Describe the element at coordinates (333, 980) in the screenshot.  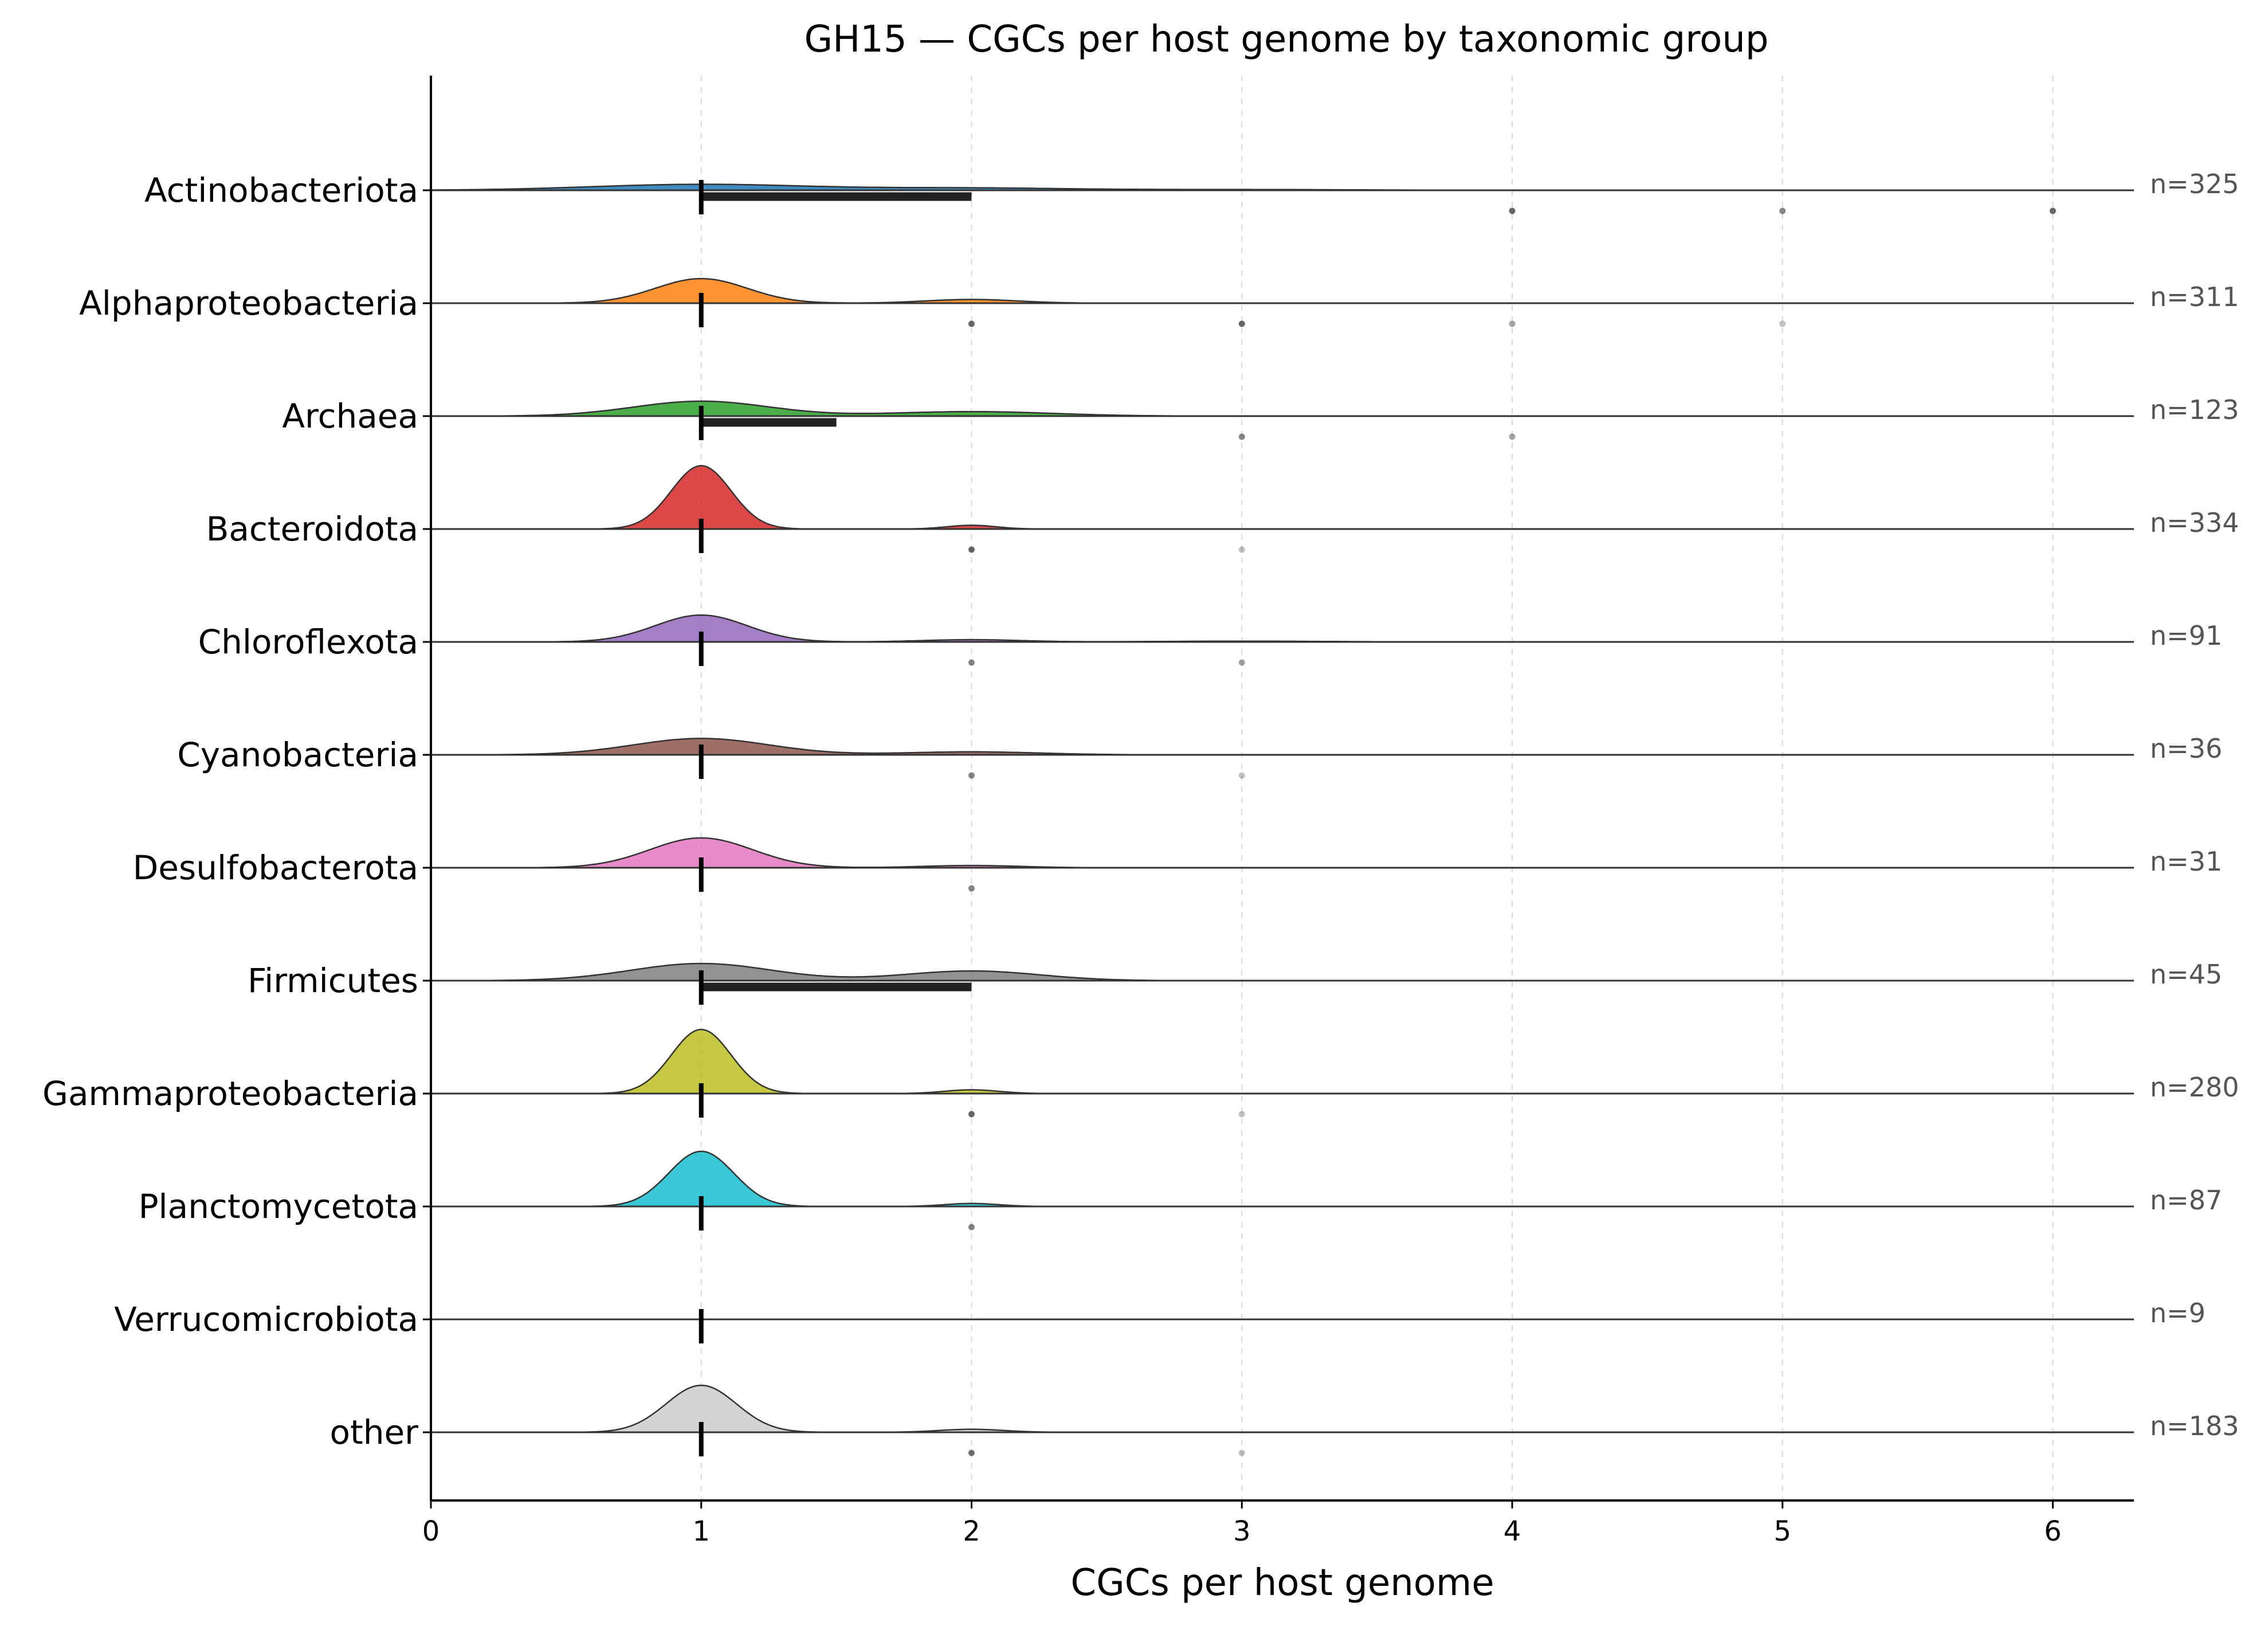
I see `y-tick-label: Firmicutes` at that location.